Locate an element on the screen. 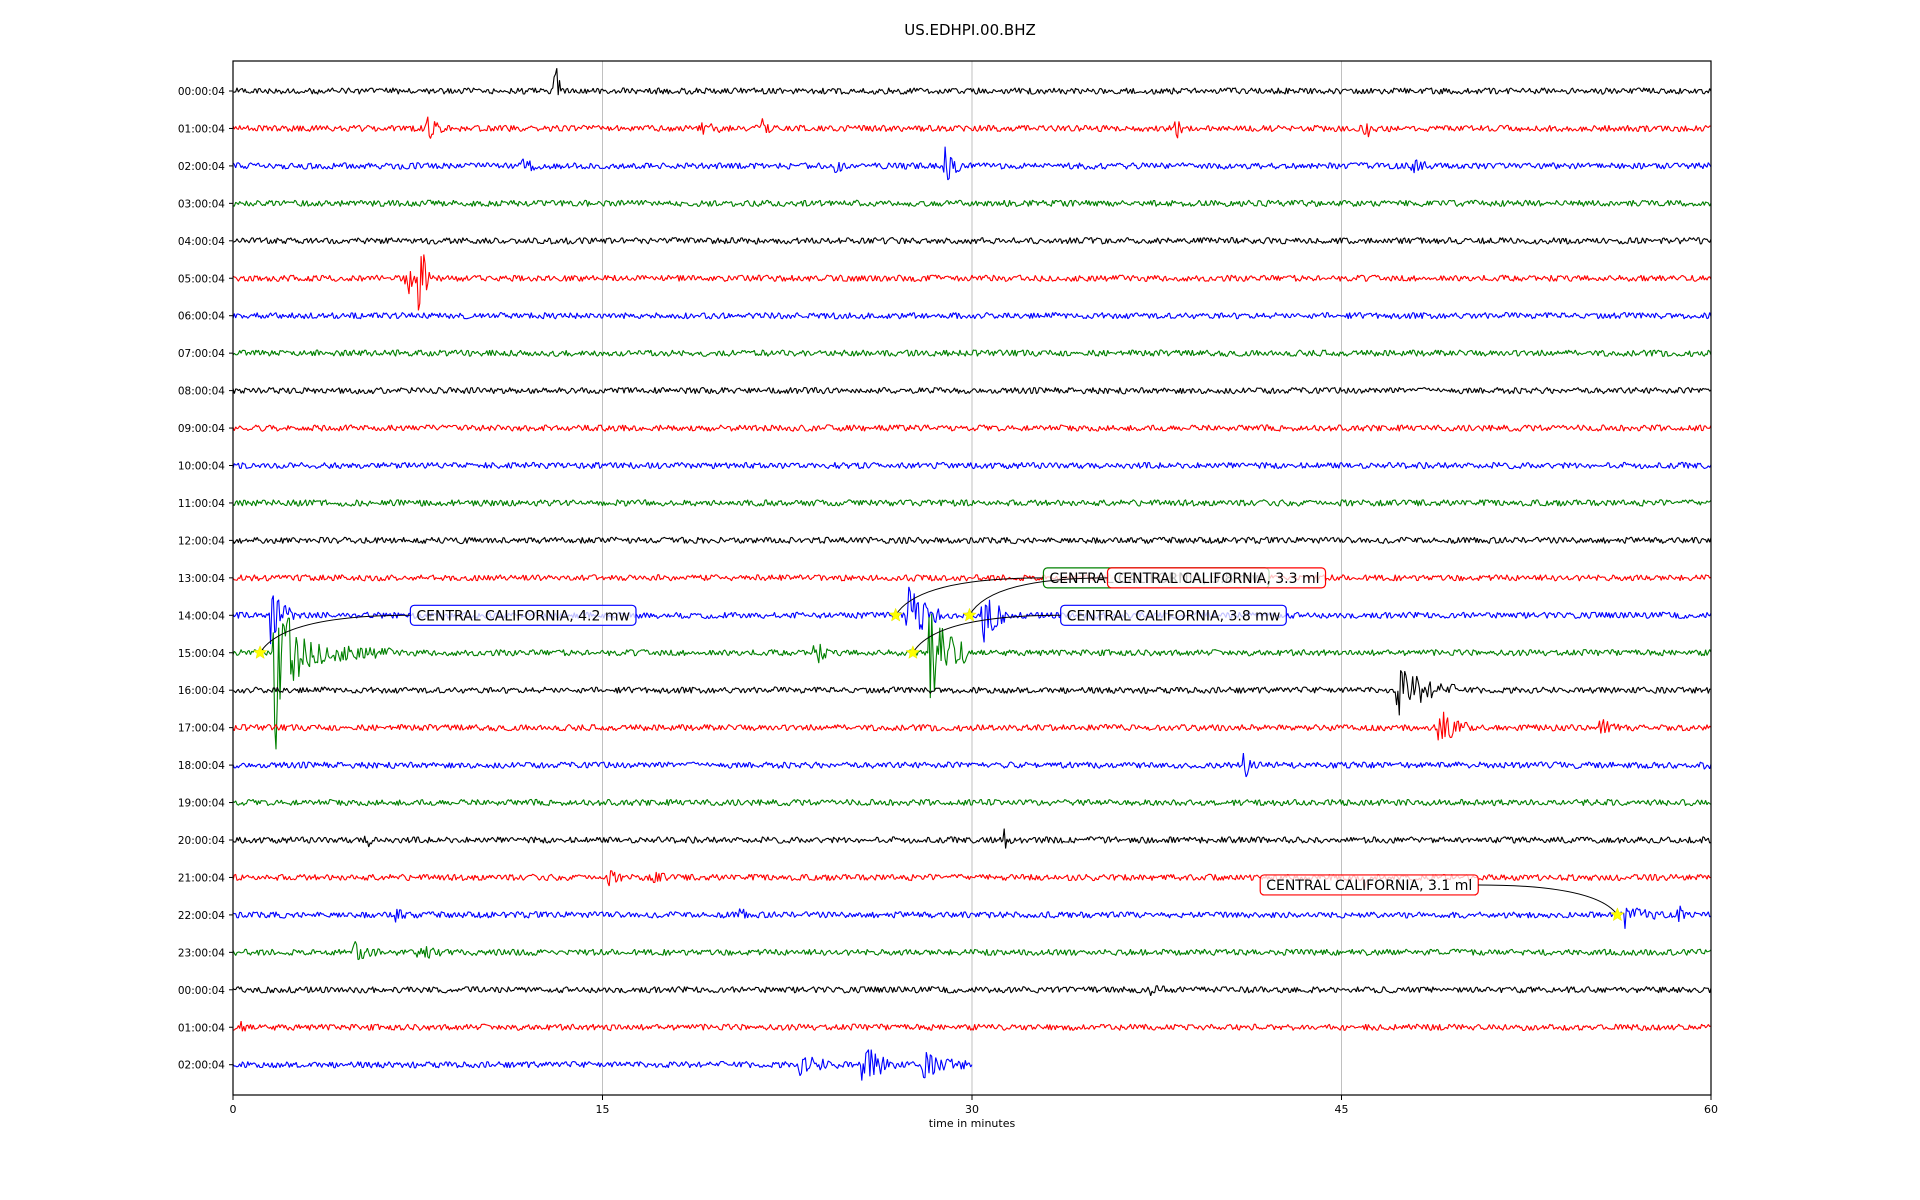 The image size is (1920, 1200). x-tick-label: 45 is located at coordinates (1342, 1109).